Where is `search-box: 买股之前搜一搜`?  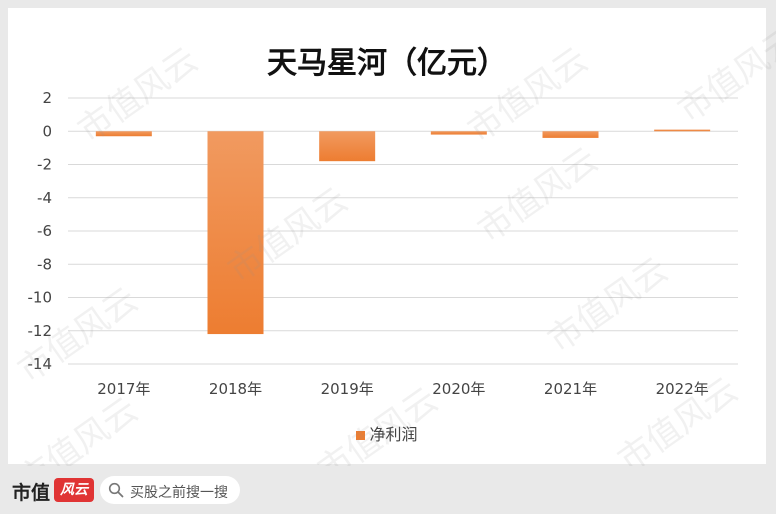 search-box: 买股之前搜一搜 is located at coordinates (170, 490).